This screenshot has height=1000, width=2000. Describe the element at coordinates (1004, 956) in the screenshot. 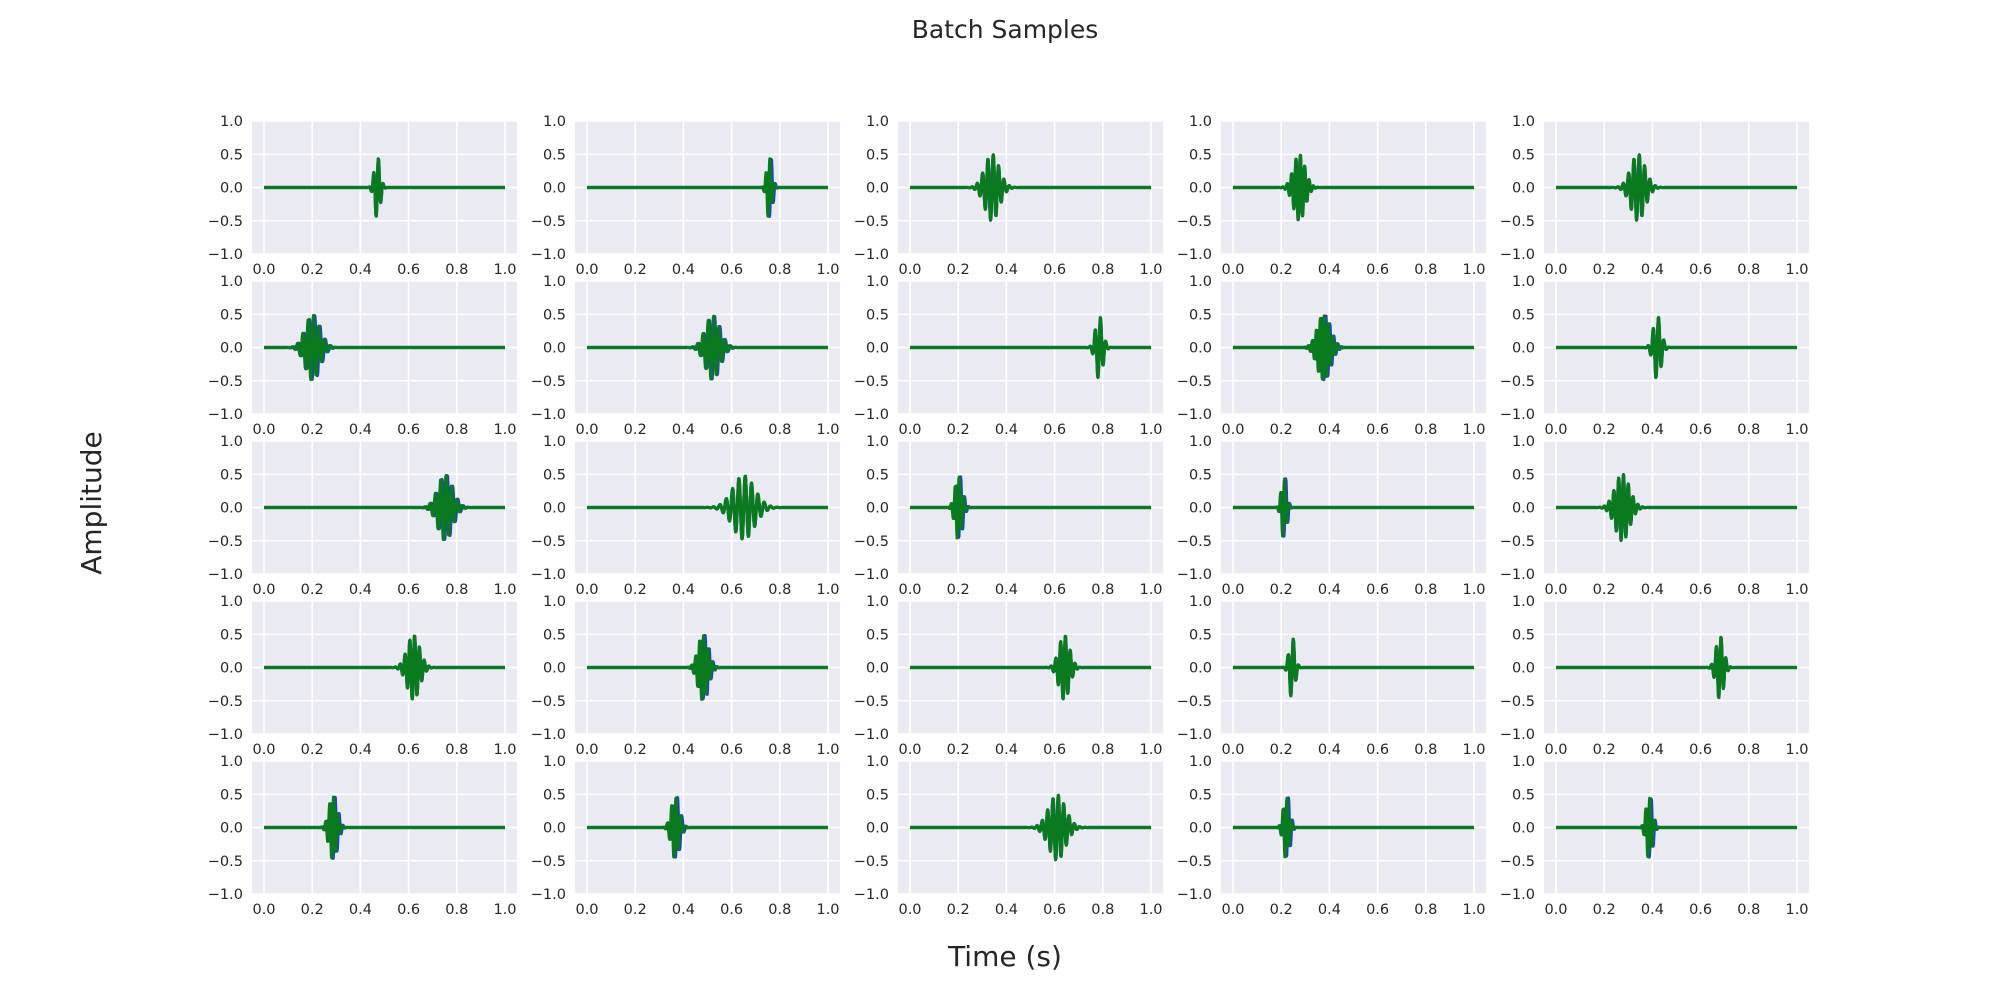

I see `x-axis-label: Time (s)` at that location.